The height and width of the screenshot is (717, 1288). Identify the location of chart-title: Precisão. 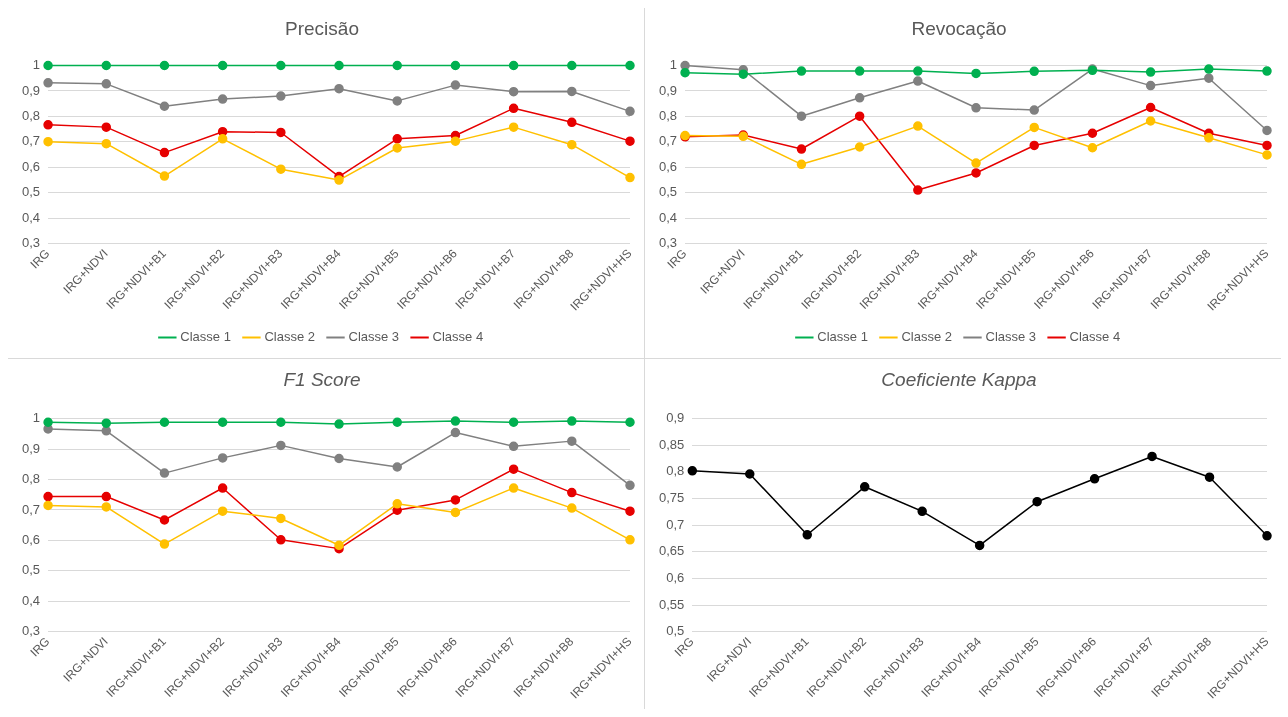
(322, 28).